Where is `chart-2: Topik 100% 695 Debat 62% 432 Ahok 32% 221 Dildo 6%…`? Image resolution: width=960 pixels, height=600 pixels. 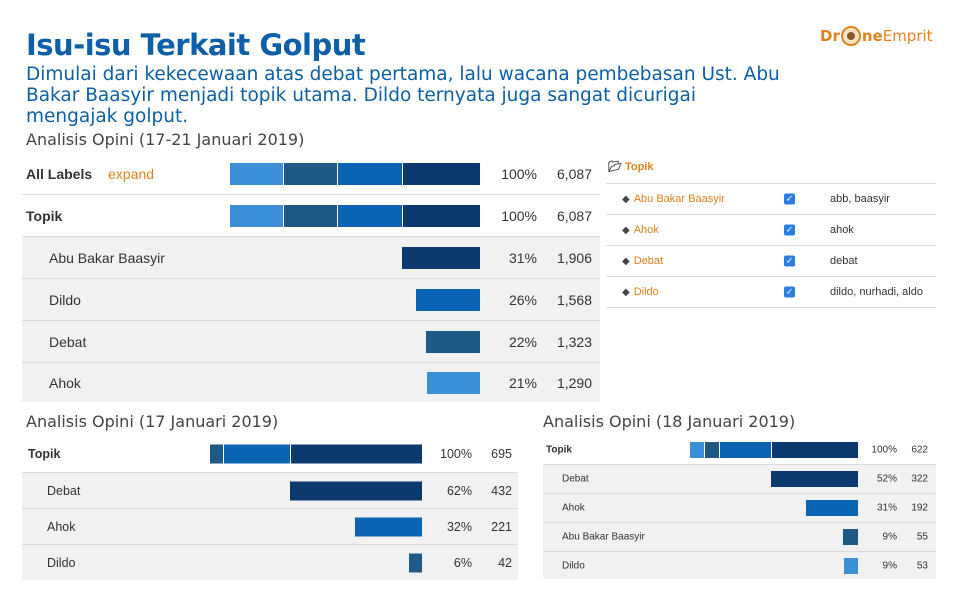
chart-2: Topik 100% 695 Debat 62% 432 Ahok 32% 221 Dildo 6%… is located at coordinates (270, 508).